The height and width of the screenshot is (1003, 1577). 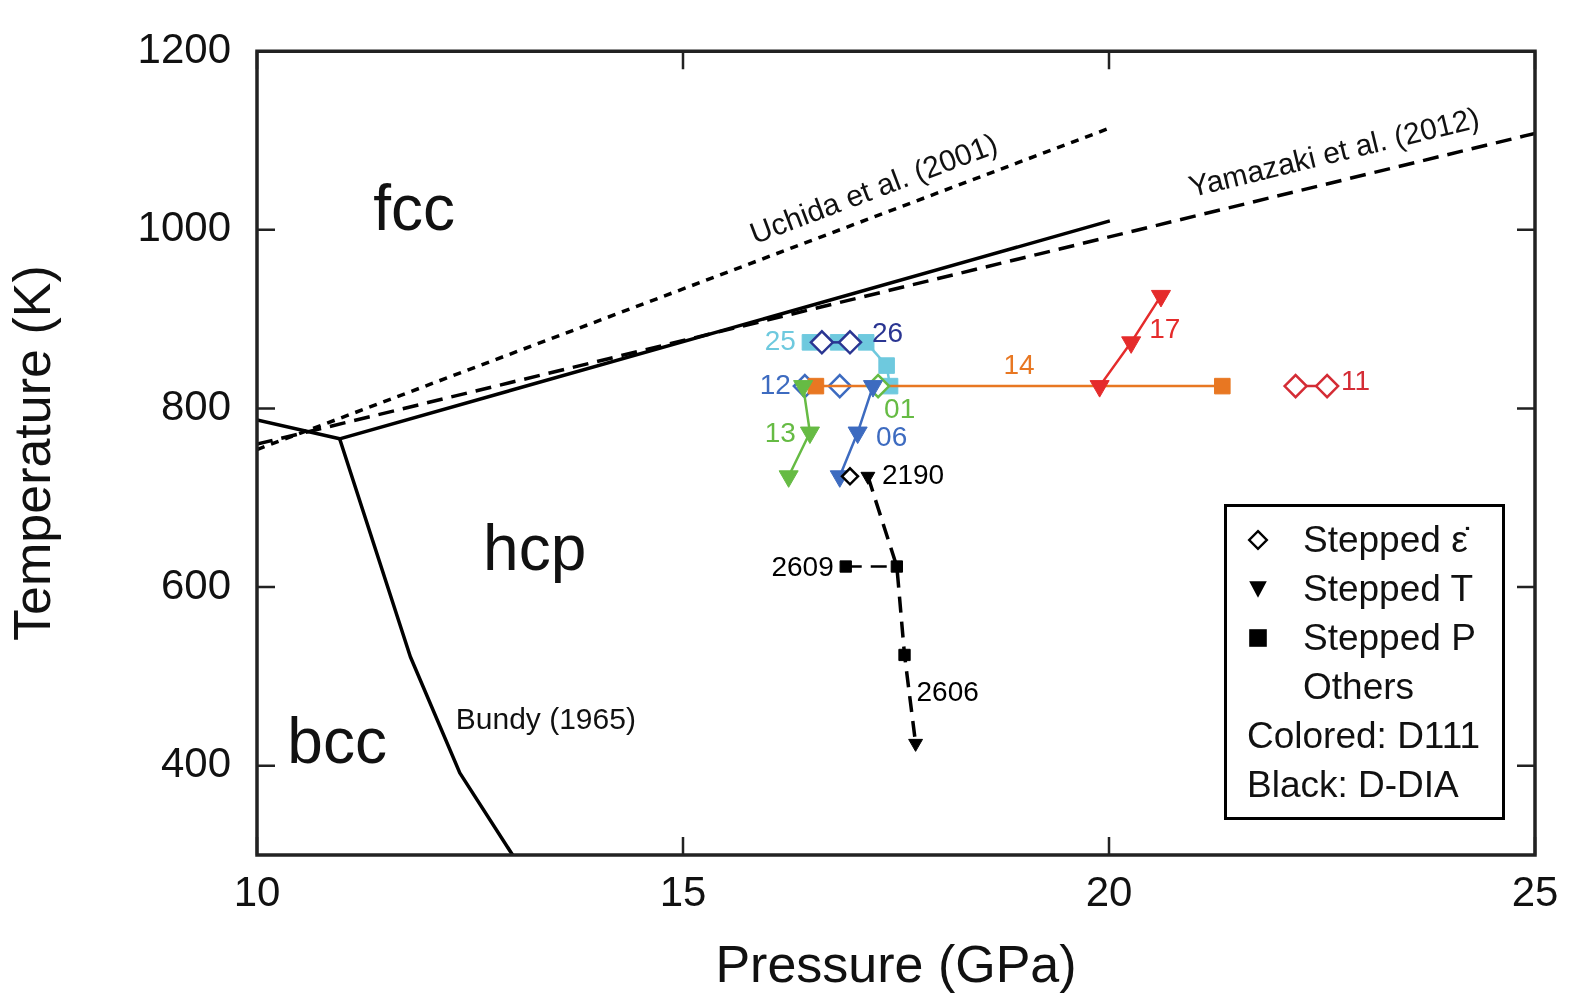 What do you see at coordinates (1353, 785) in the screenshot?
I see `annotation: Black: D-DIA` at bounding box center [1353, 785].